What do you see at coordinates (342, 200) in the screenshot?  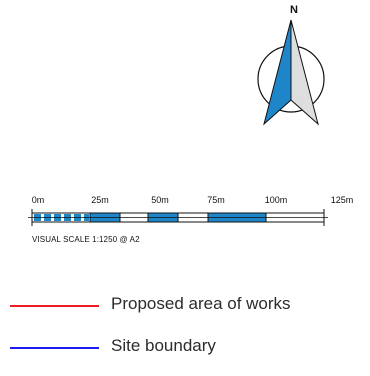 I see `scale-tick-label: 125m` at bounding box center [342, 200].